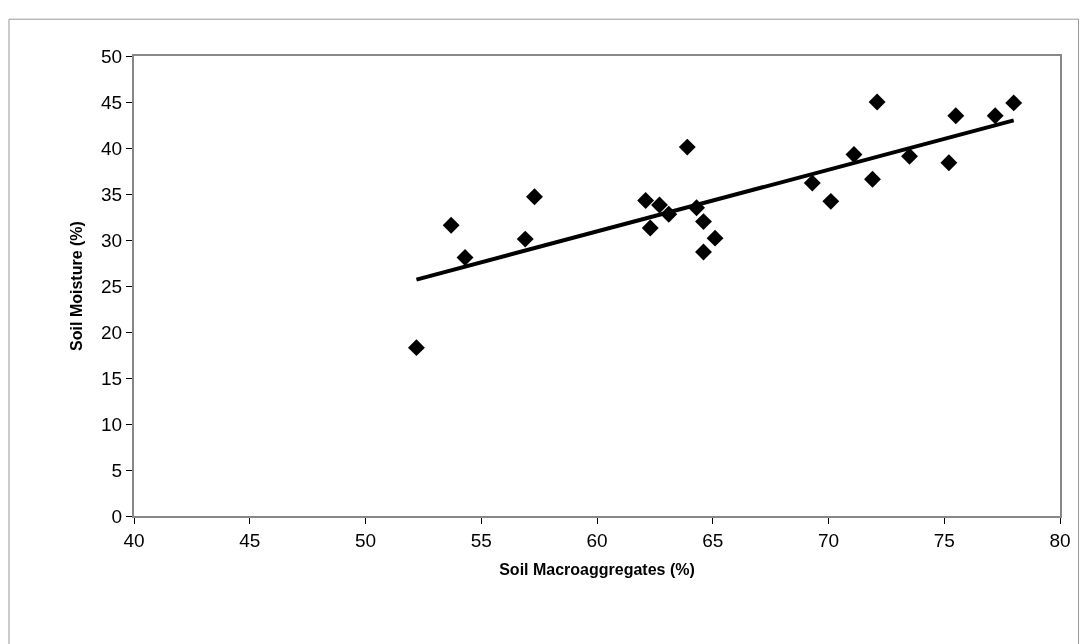  Describe the element at coordinates (117, 470) in the screenshot. I see `y-tick-label: 5` at that location.